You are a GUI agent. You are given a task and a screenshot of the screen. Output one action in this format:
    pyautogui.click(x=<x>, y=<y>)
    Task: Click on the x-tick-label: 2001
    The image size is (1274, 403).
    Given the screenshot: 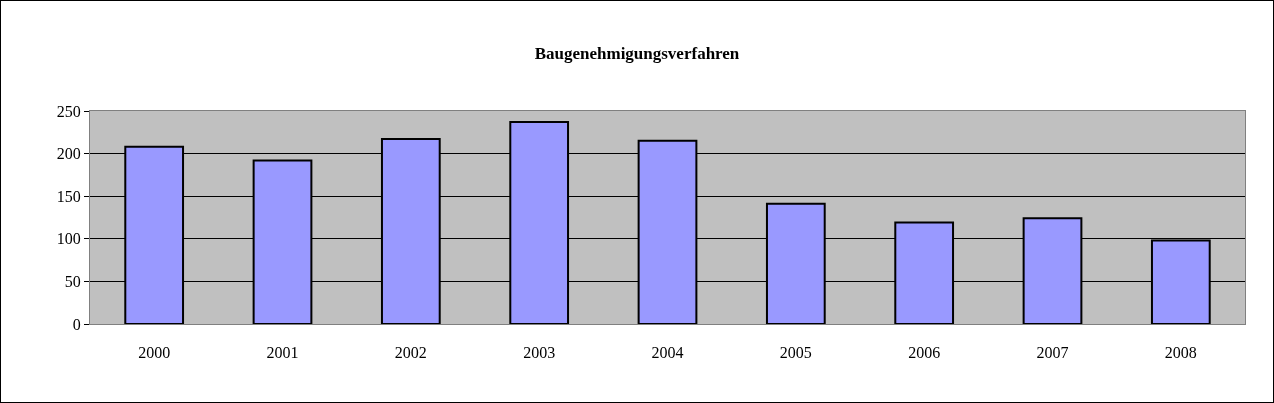 What is the action you would take?
    pyautogui.click(x=282, y=353)
    